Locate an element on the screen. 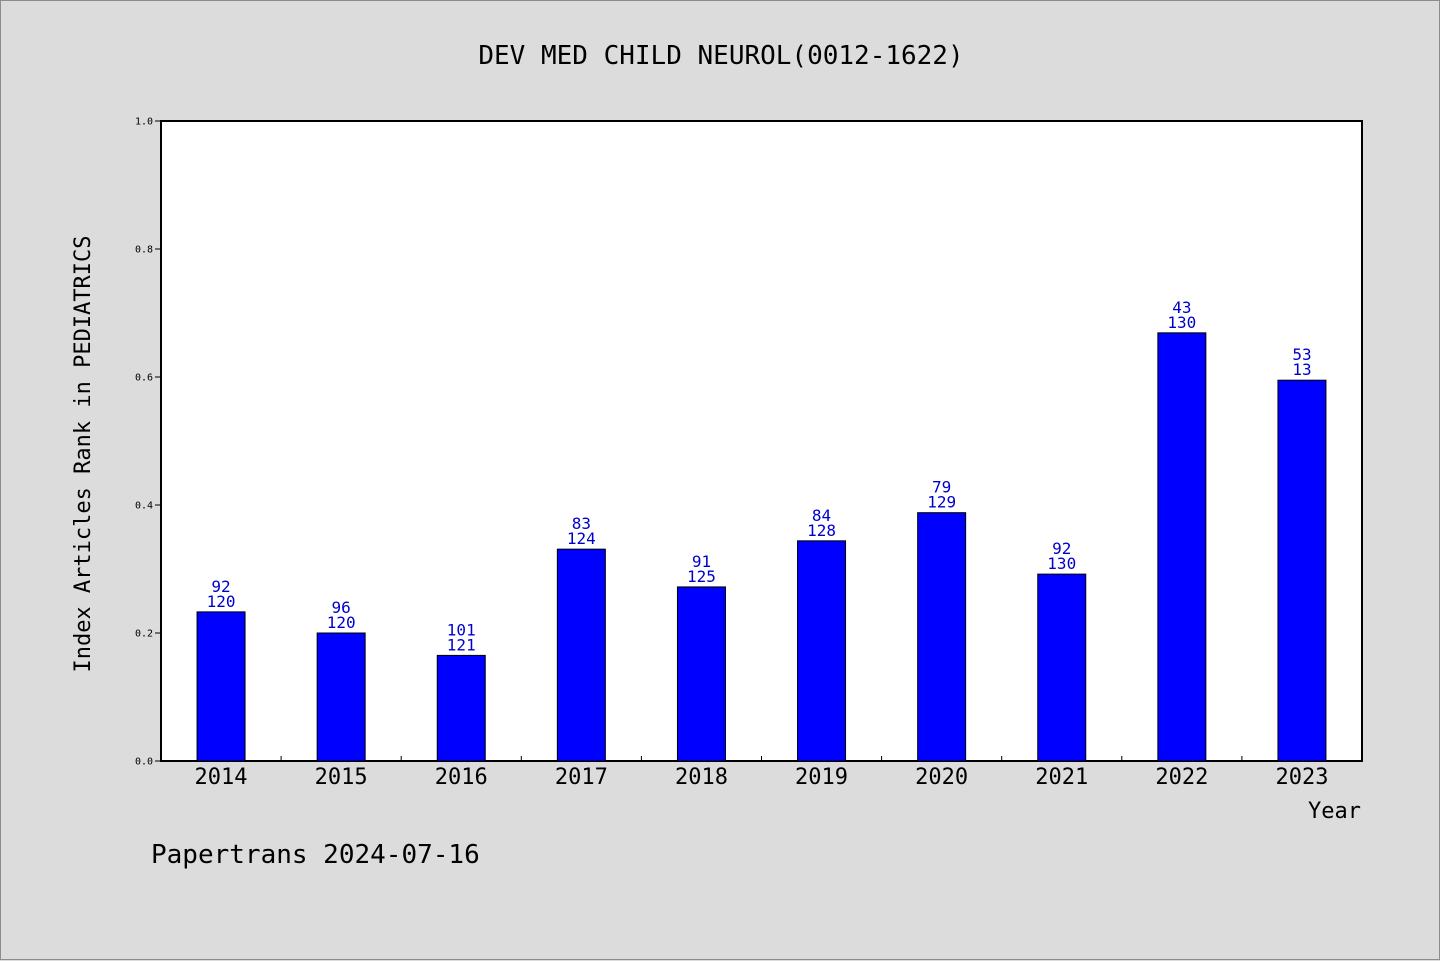 The width and height of the screenshot is (1440, 961). x-axis-title: Year is located at coordinates (1334, 811).